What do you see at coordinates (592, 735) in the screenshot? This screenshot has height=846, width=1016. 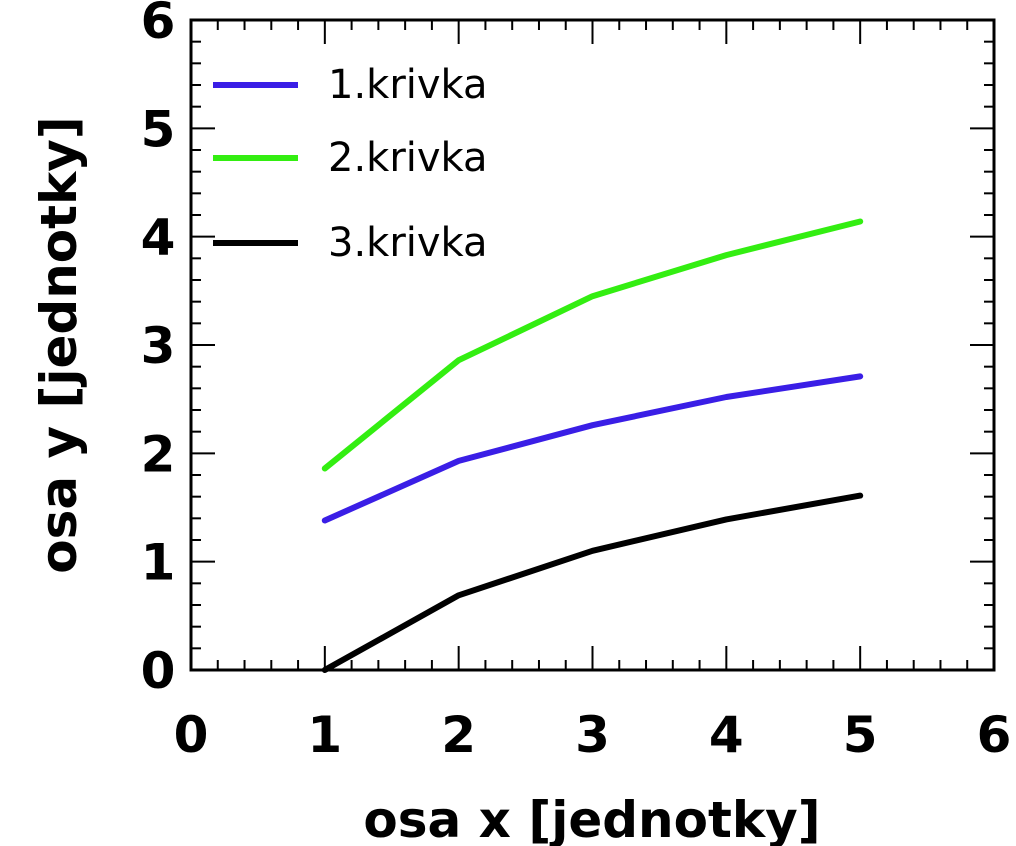 I see `x-tick-label: 3` at bounding box center [592, 735].